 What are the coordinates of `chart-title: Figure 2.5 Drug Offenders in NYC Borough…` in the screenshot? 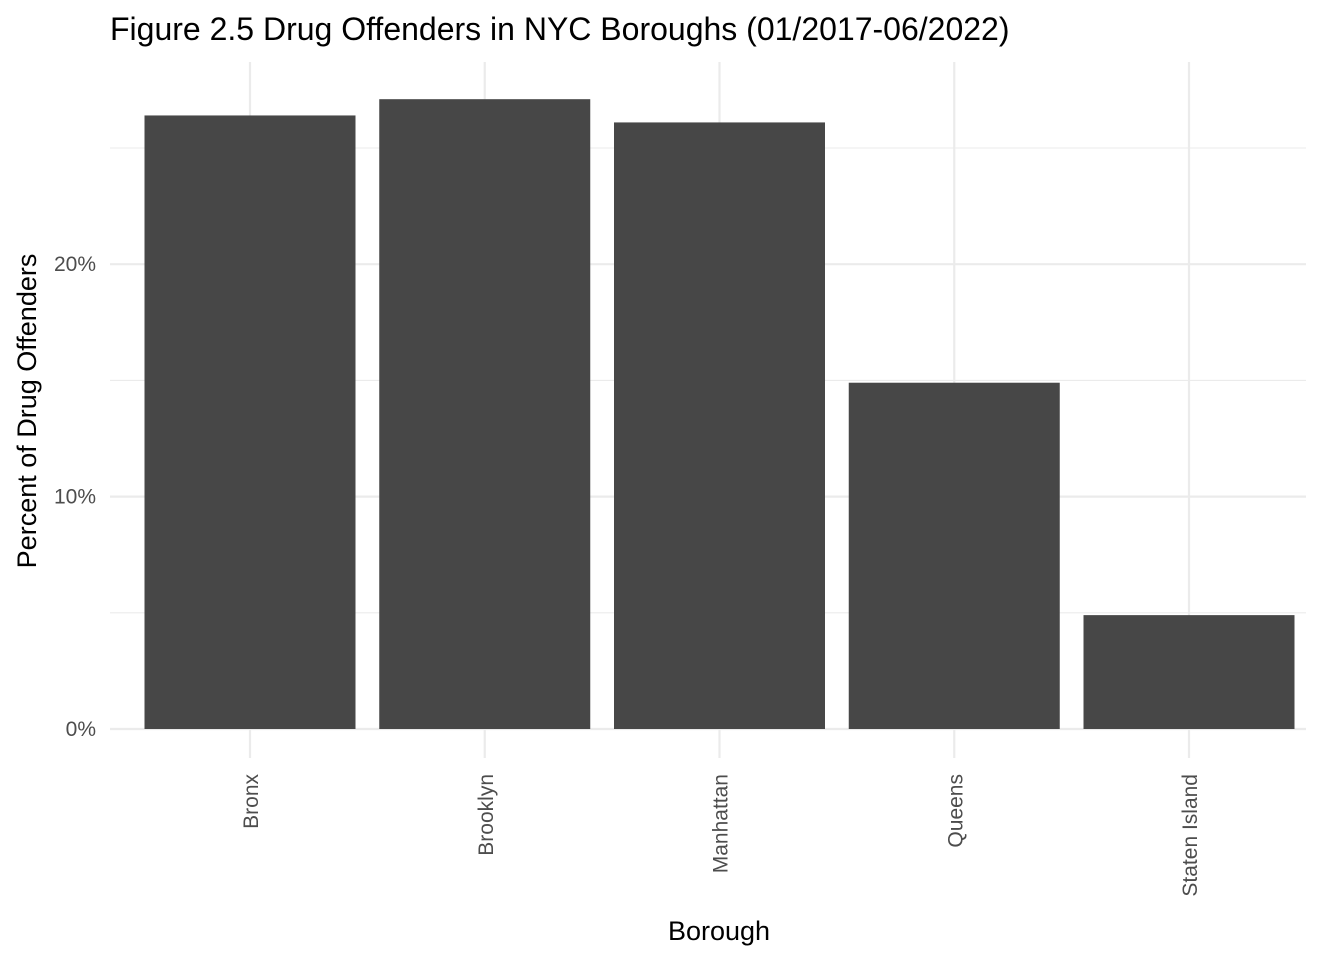 It's located at (559, 29).